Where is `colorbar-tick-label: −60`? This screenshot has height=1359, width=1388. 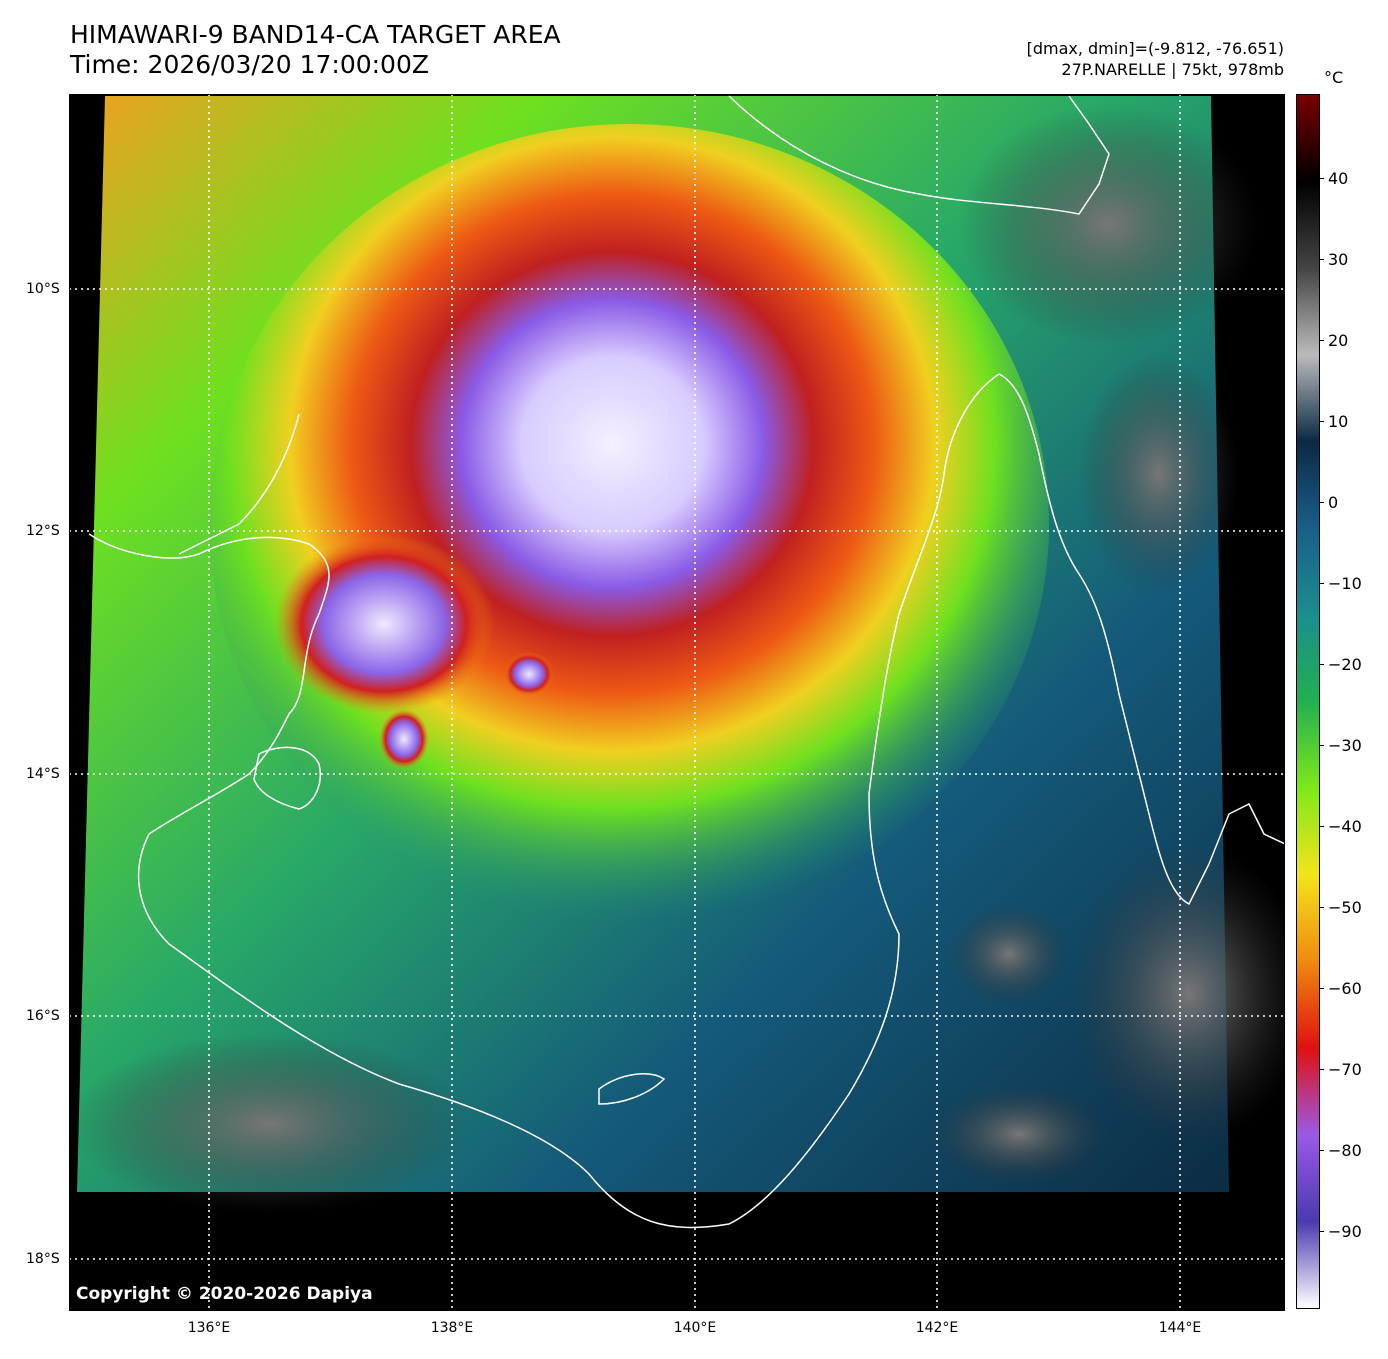 colorbar-tick-label: −60 is located at coordinates (1345, 988).